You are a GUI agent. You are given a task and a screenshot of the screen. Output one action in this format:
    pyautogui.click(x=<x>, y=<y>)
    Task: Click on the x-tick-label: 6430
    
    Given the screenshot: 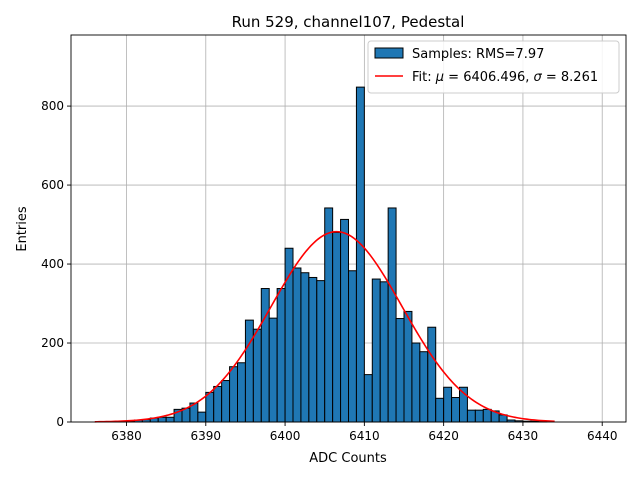 What is the action you would take?
    pyautogui.click(x=523, y=436)
    